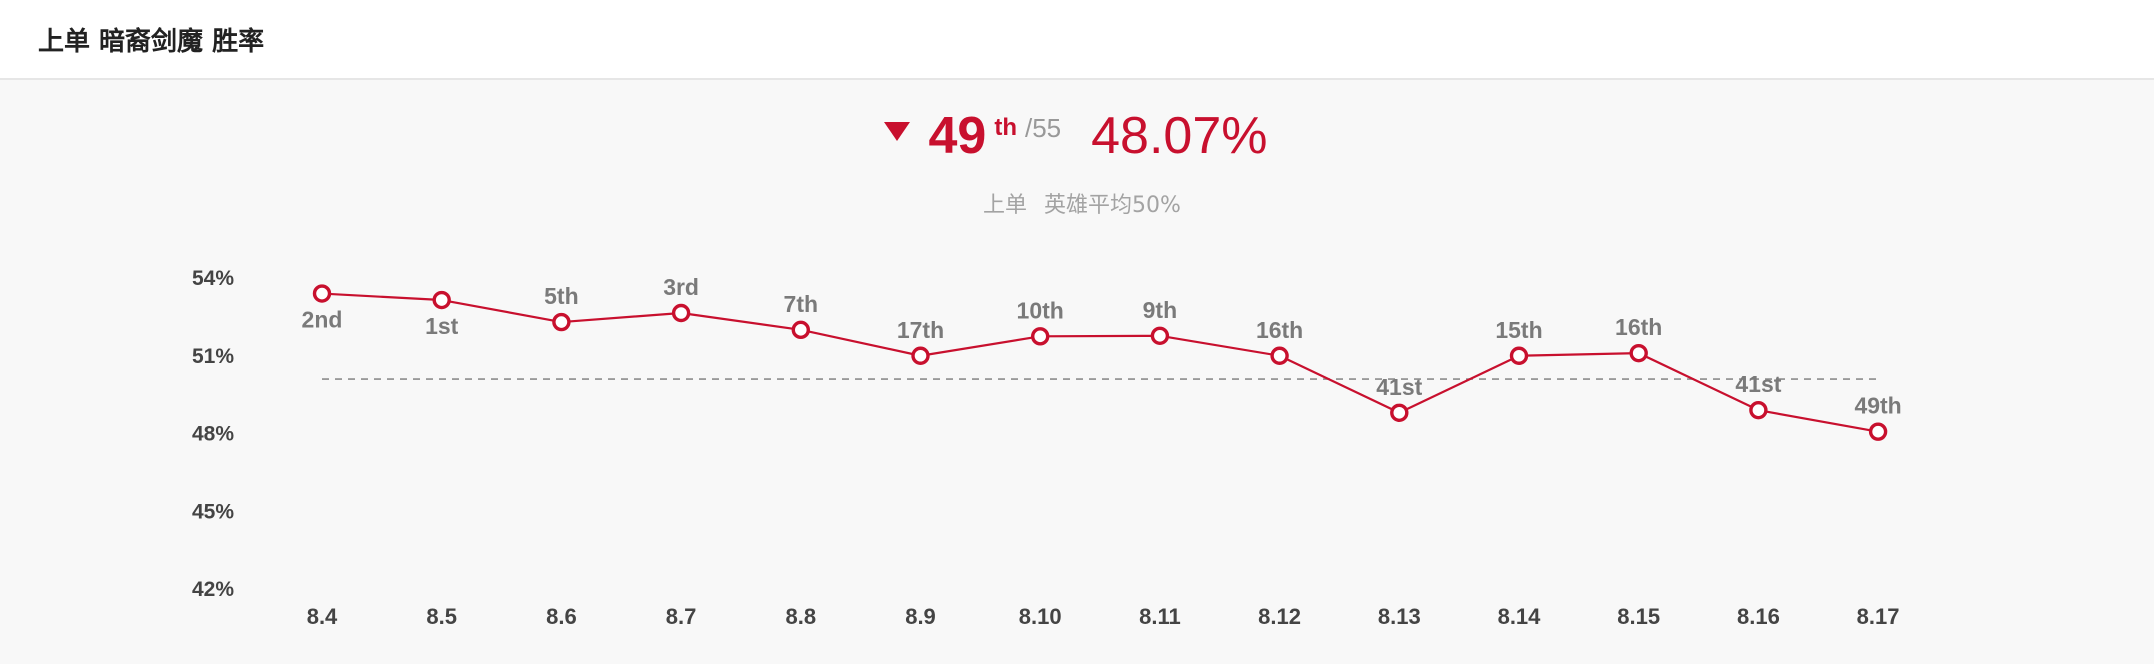 Image resolution: width=2154 pixels, height=664 pixels. I want to click on x-tick-label: 8.16, so click(1758, 616).